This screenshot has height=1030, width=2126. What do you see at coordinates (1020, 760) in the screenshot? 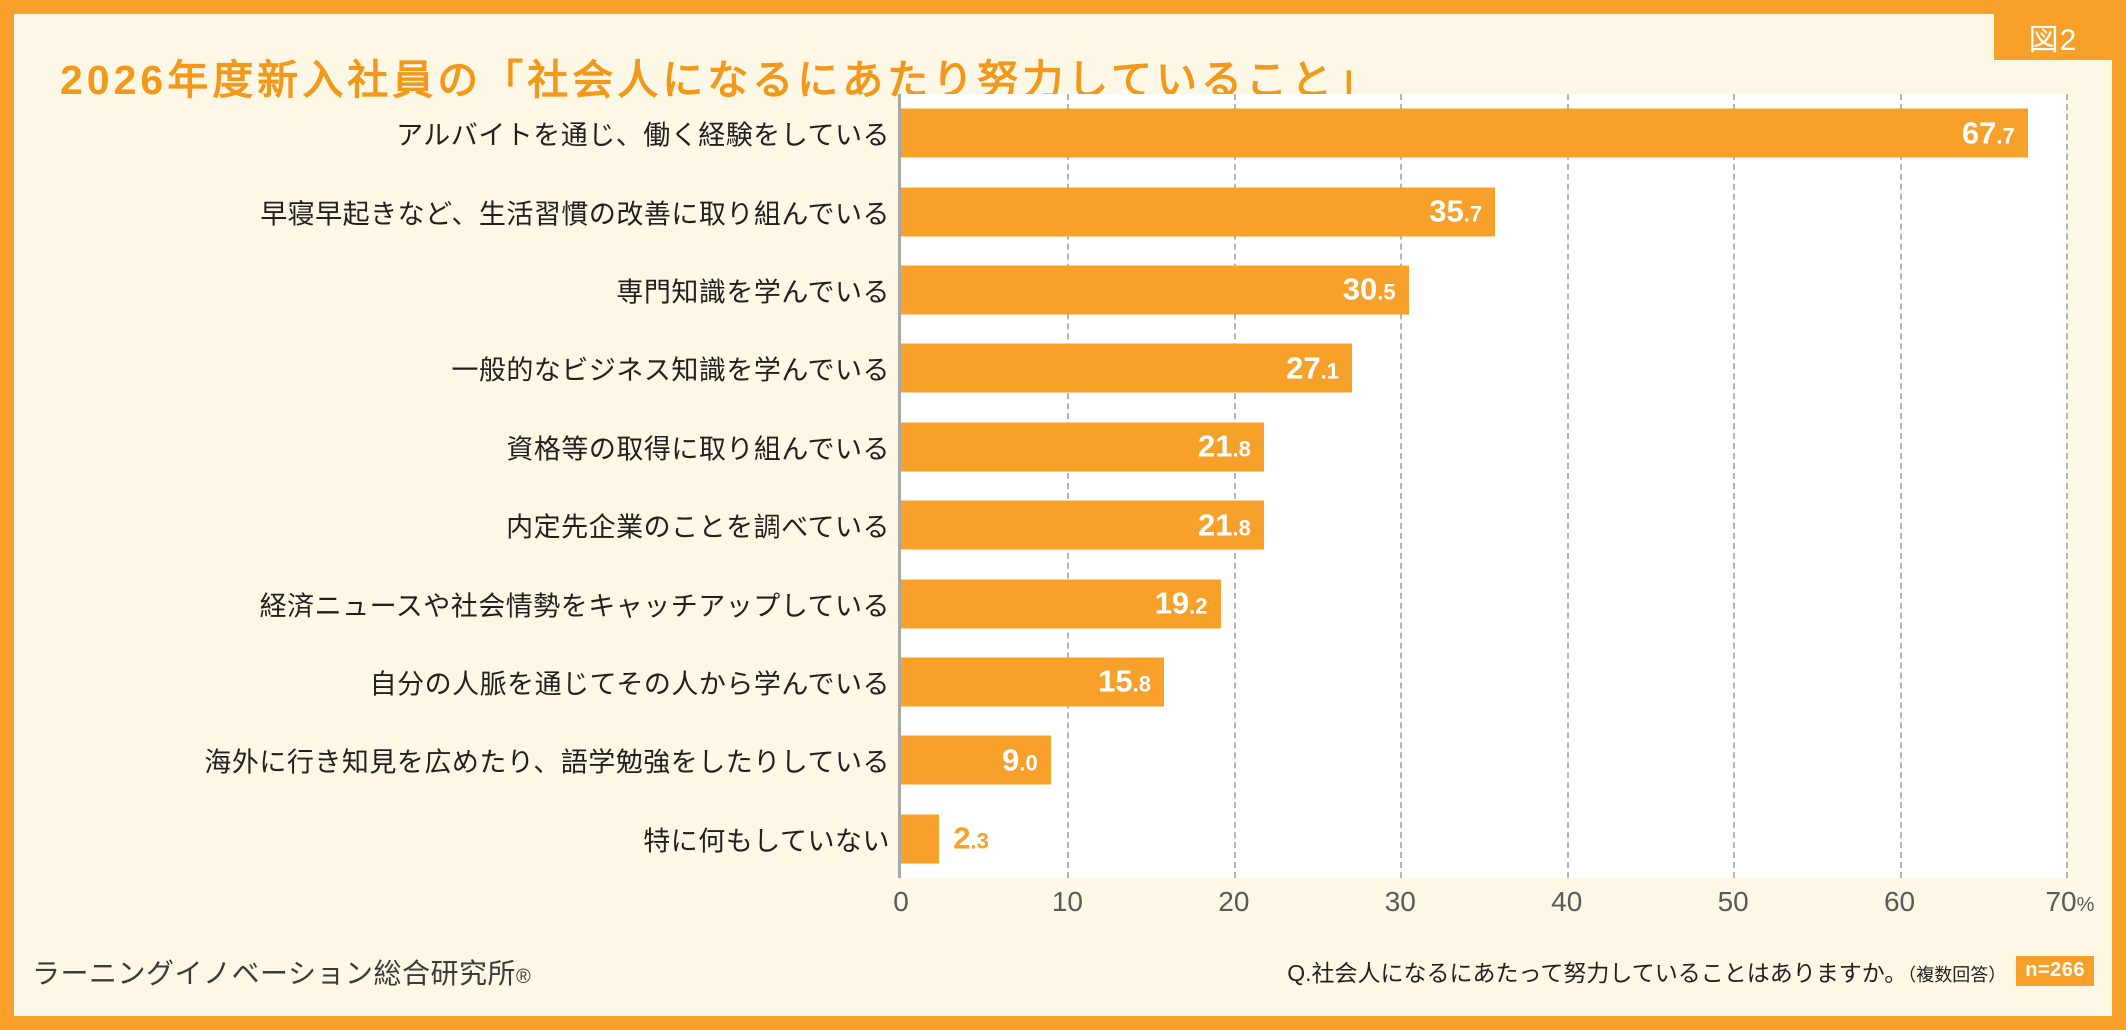
I see `bar-value-label: 9.0` at bounding box center [1020, 760].